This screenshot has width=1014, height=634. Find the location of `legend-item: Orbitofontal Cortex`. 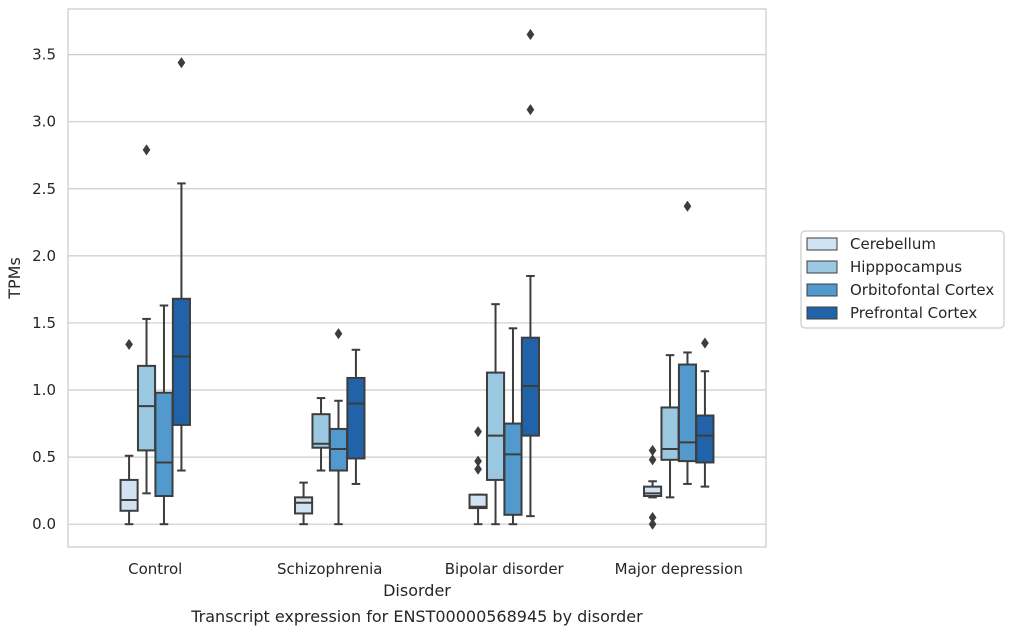

legend-item: Orbitofontal Cortex is located at coordinates (900, 290).